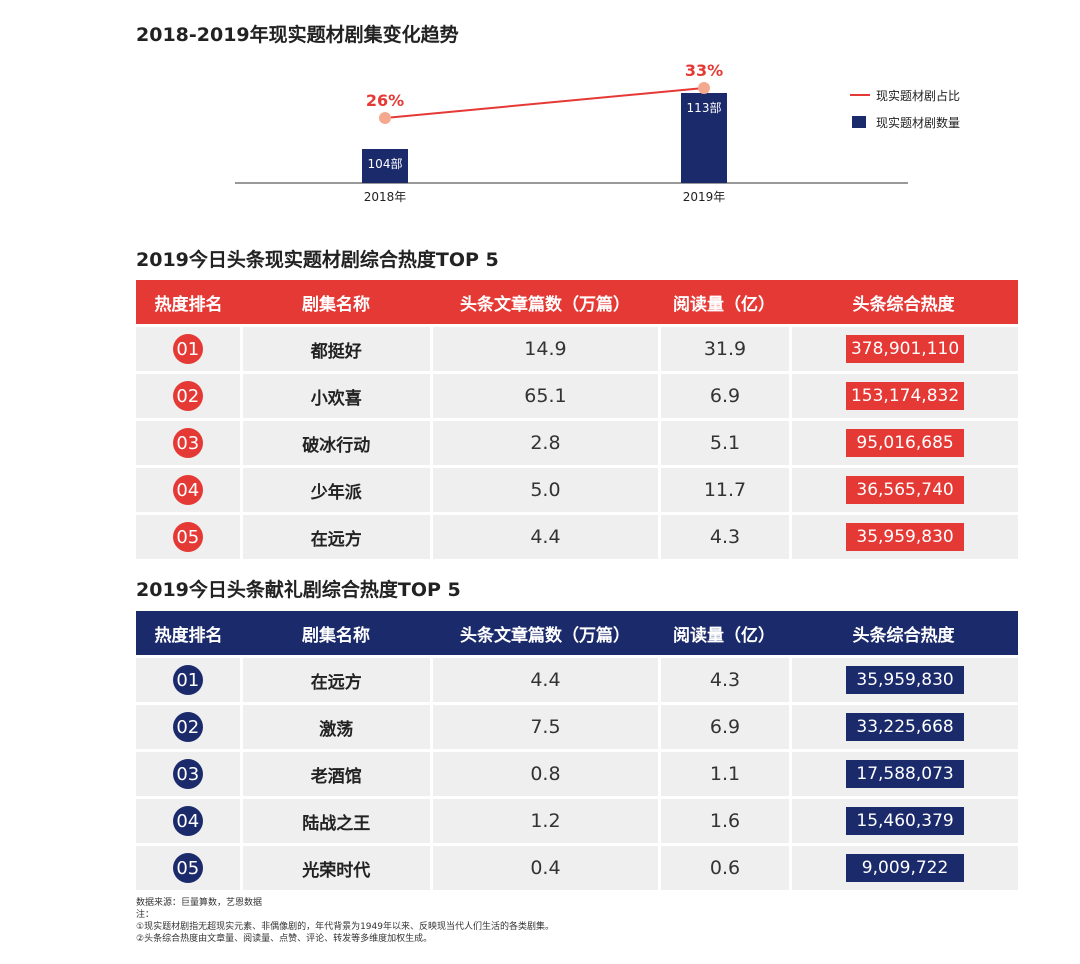 This screenshot has width=1080, height=964. I want to click on table-row: 03 破冰行动 2.8 5.1 95,016,685, so click(577, 443).